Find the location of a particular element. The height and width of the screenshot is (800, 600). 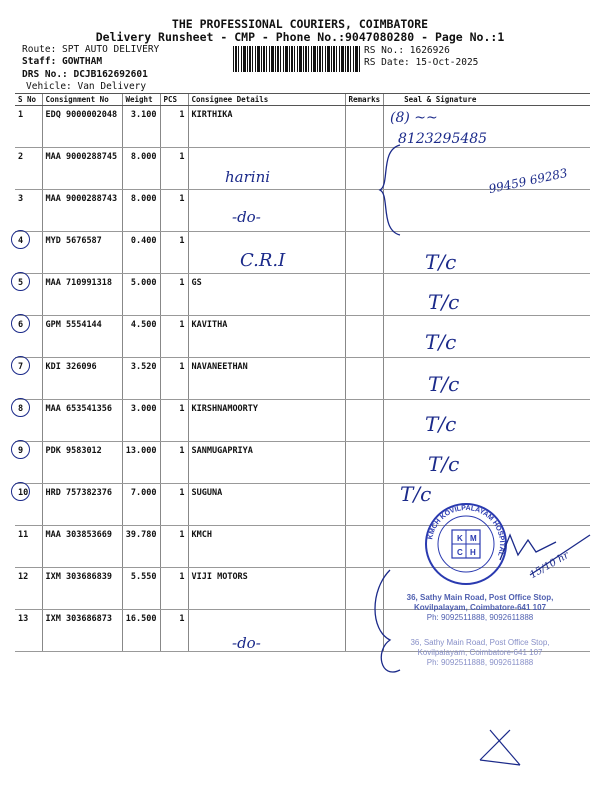

barcode is located at coordinates (297, 59).